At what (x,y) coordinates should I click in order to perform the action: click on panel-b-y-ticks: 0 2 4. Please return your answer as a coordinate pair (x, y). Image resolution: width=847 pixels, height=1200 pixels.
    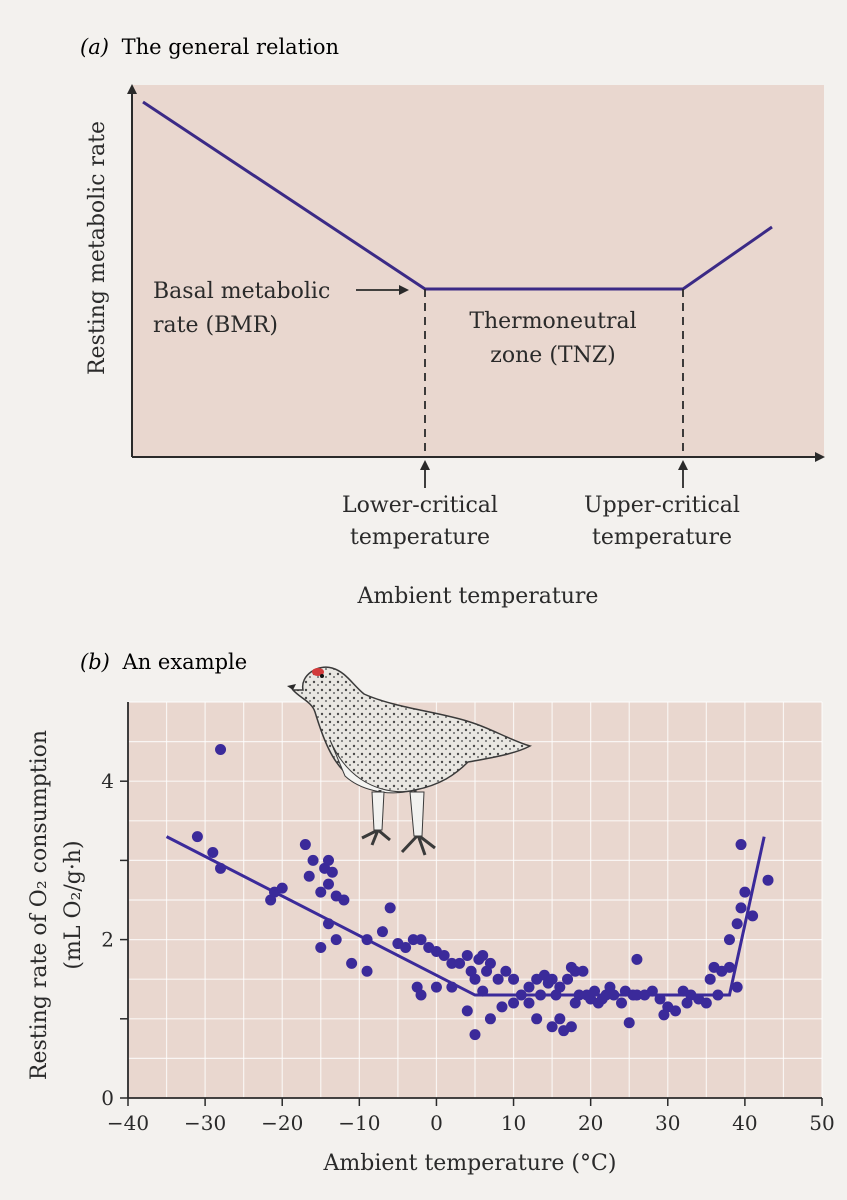
    Looking at the image, I should click on (114, 939).